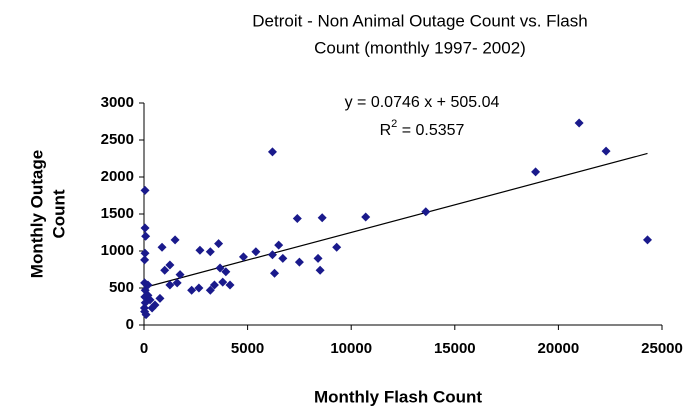 This screenshot has width=688, height=413. I want to click on y-axis-title: Count, so click(58, 213).